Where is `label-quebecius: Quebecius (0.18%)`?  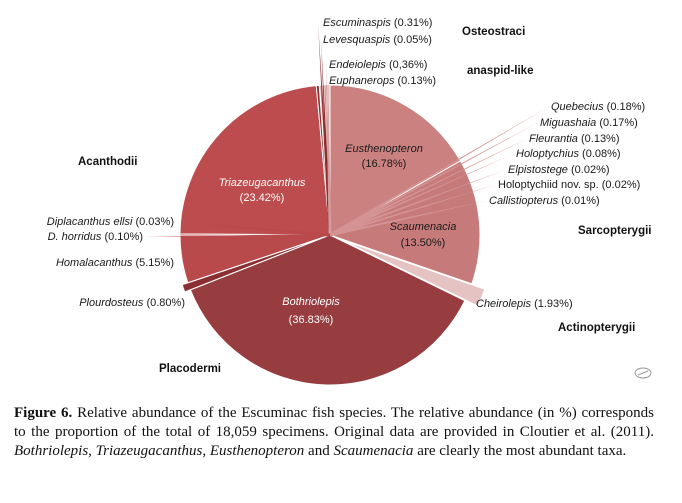
label-quebecius: Quebecius (0.18%) is located at coordinates (598, 107).